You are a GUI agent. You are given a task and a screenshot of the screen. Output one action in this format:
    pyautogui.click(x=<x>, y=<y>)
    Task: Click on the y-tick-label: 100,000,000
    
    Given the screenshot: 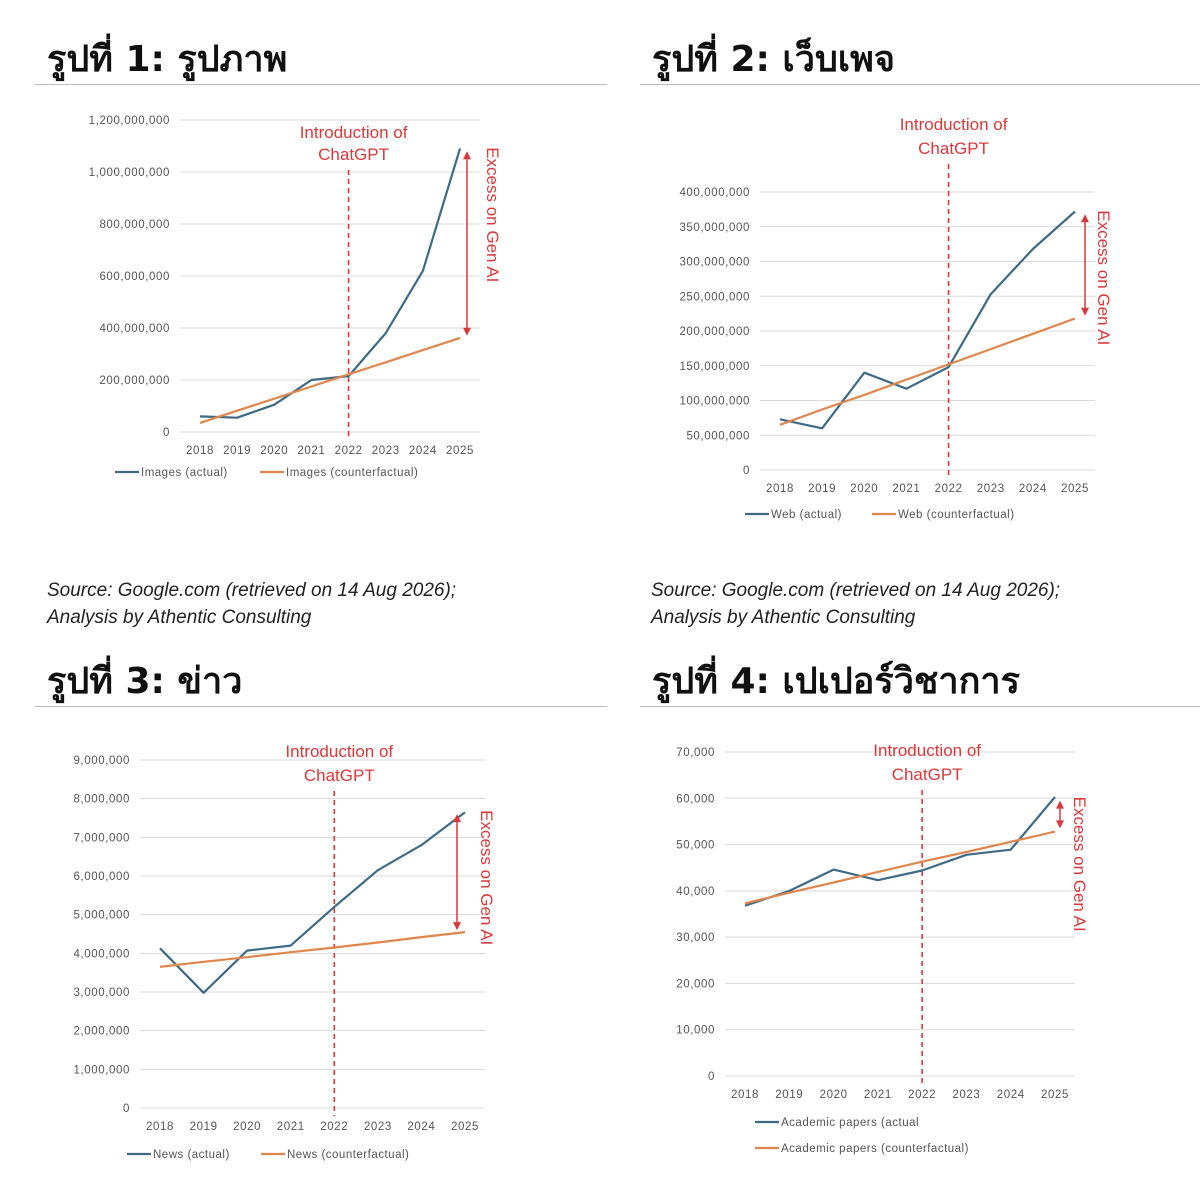 What is the action you would take?
    pyautogui.click(x=714, y=402)
    